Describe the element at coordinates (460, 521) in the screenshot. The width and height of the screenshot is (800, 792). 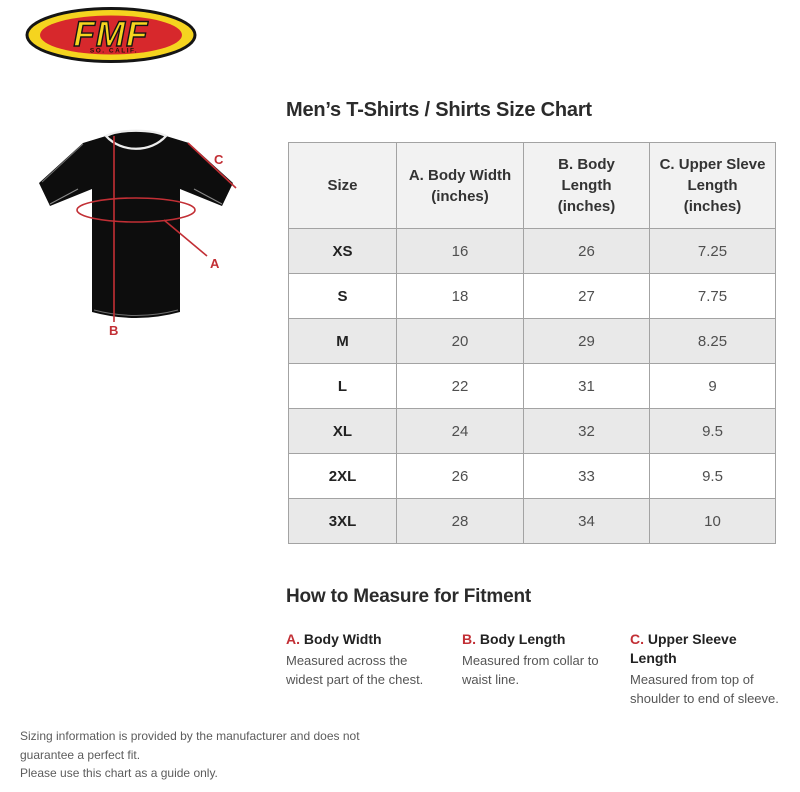
I see `body-width-cell: 28` at that location.